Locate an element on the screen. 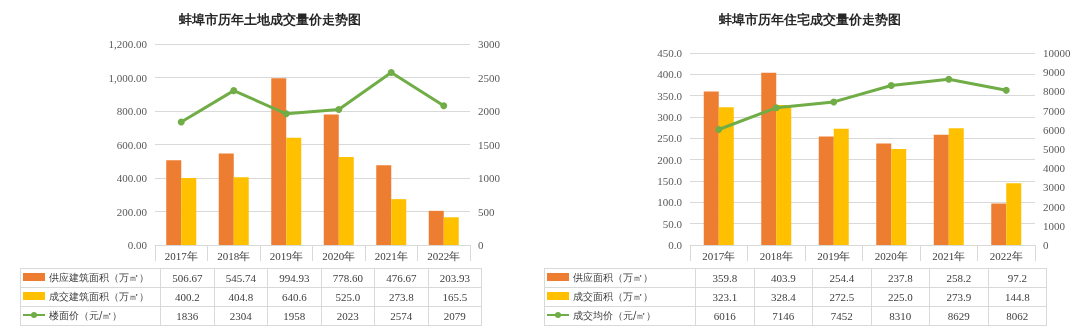 The image size is (1080, 328). y2-tick-label: 0 is located at coordinates (481, 245).